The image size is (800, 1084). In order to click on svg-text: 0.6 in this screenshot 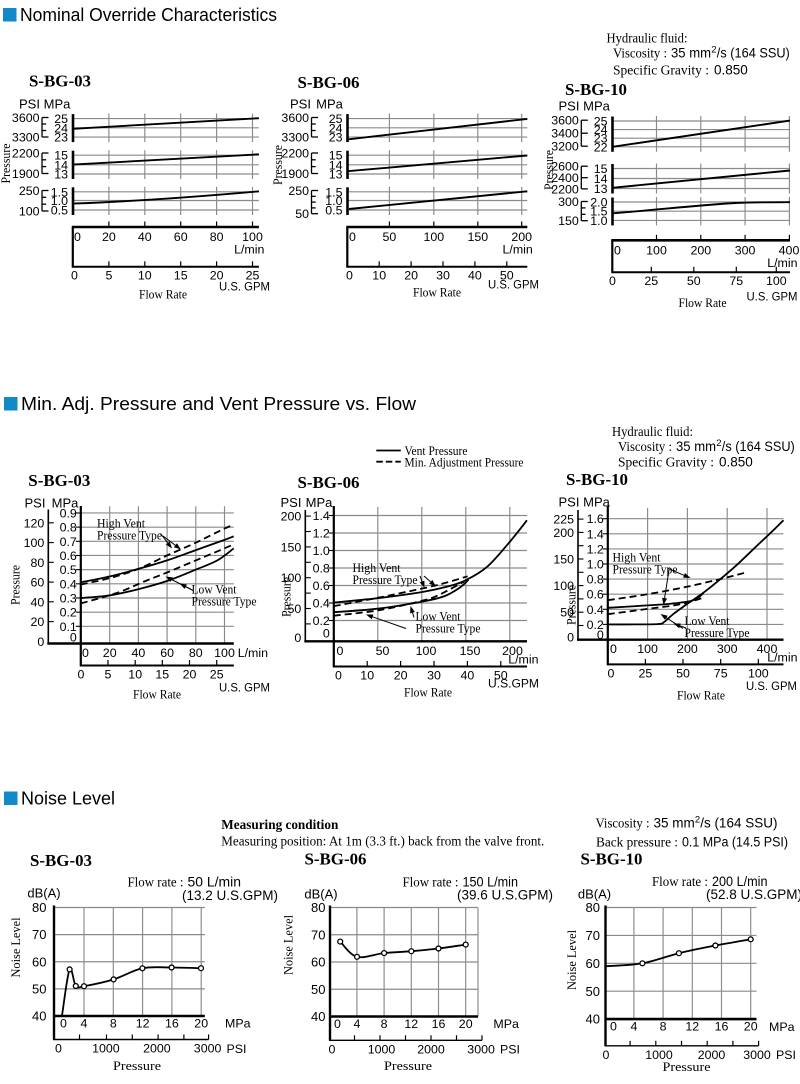, I will do `click(68, 556)`.